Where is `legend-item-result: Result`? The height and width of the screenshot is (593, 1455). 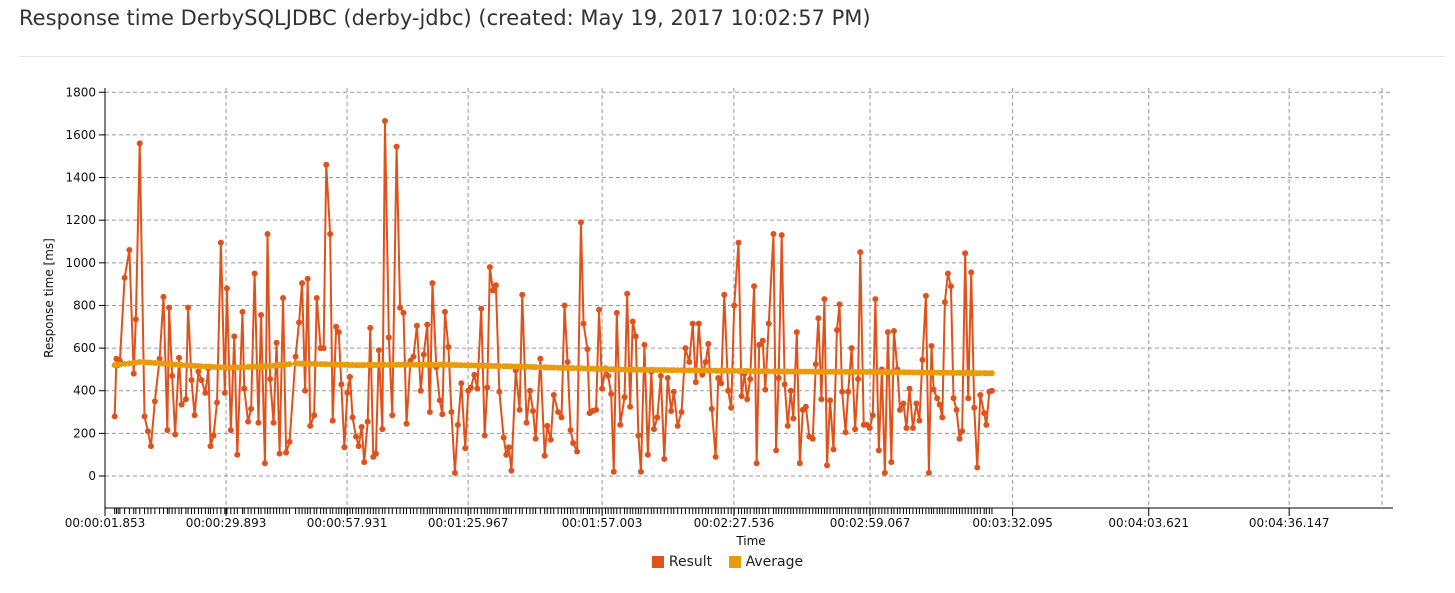 legend-item-result: Result is located at coordinates (681, 562).